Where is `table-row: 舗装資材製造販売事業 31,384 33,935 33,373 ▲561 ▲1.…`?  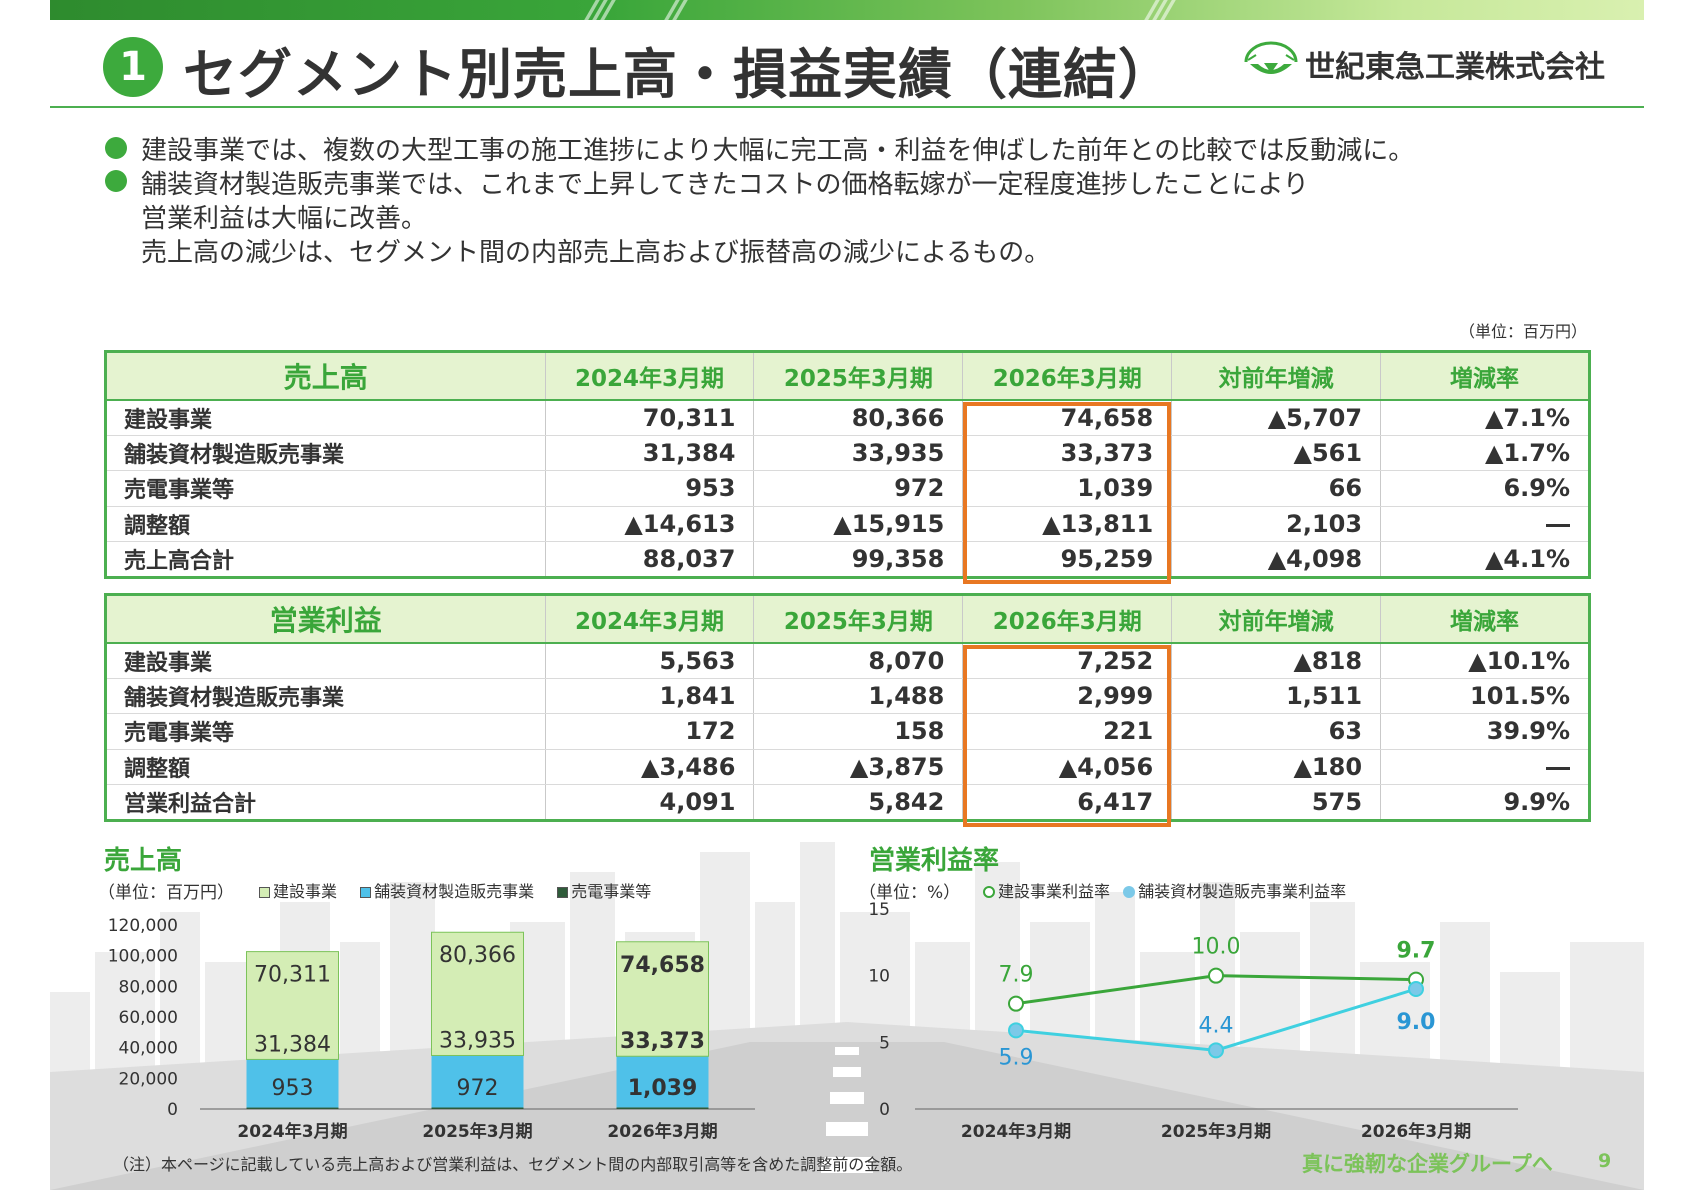 table-row: 舗装資材製造販売事業 31,384 33,935 33,373 ▲561 ▲1.… is located at coordinates (847, 453).